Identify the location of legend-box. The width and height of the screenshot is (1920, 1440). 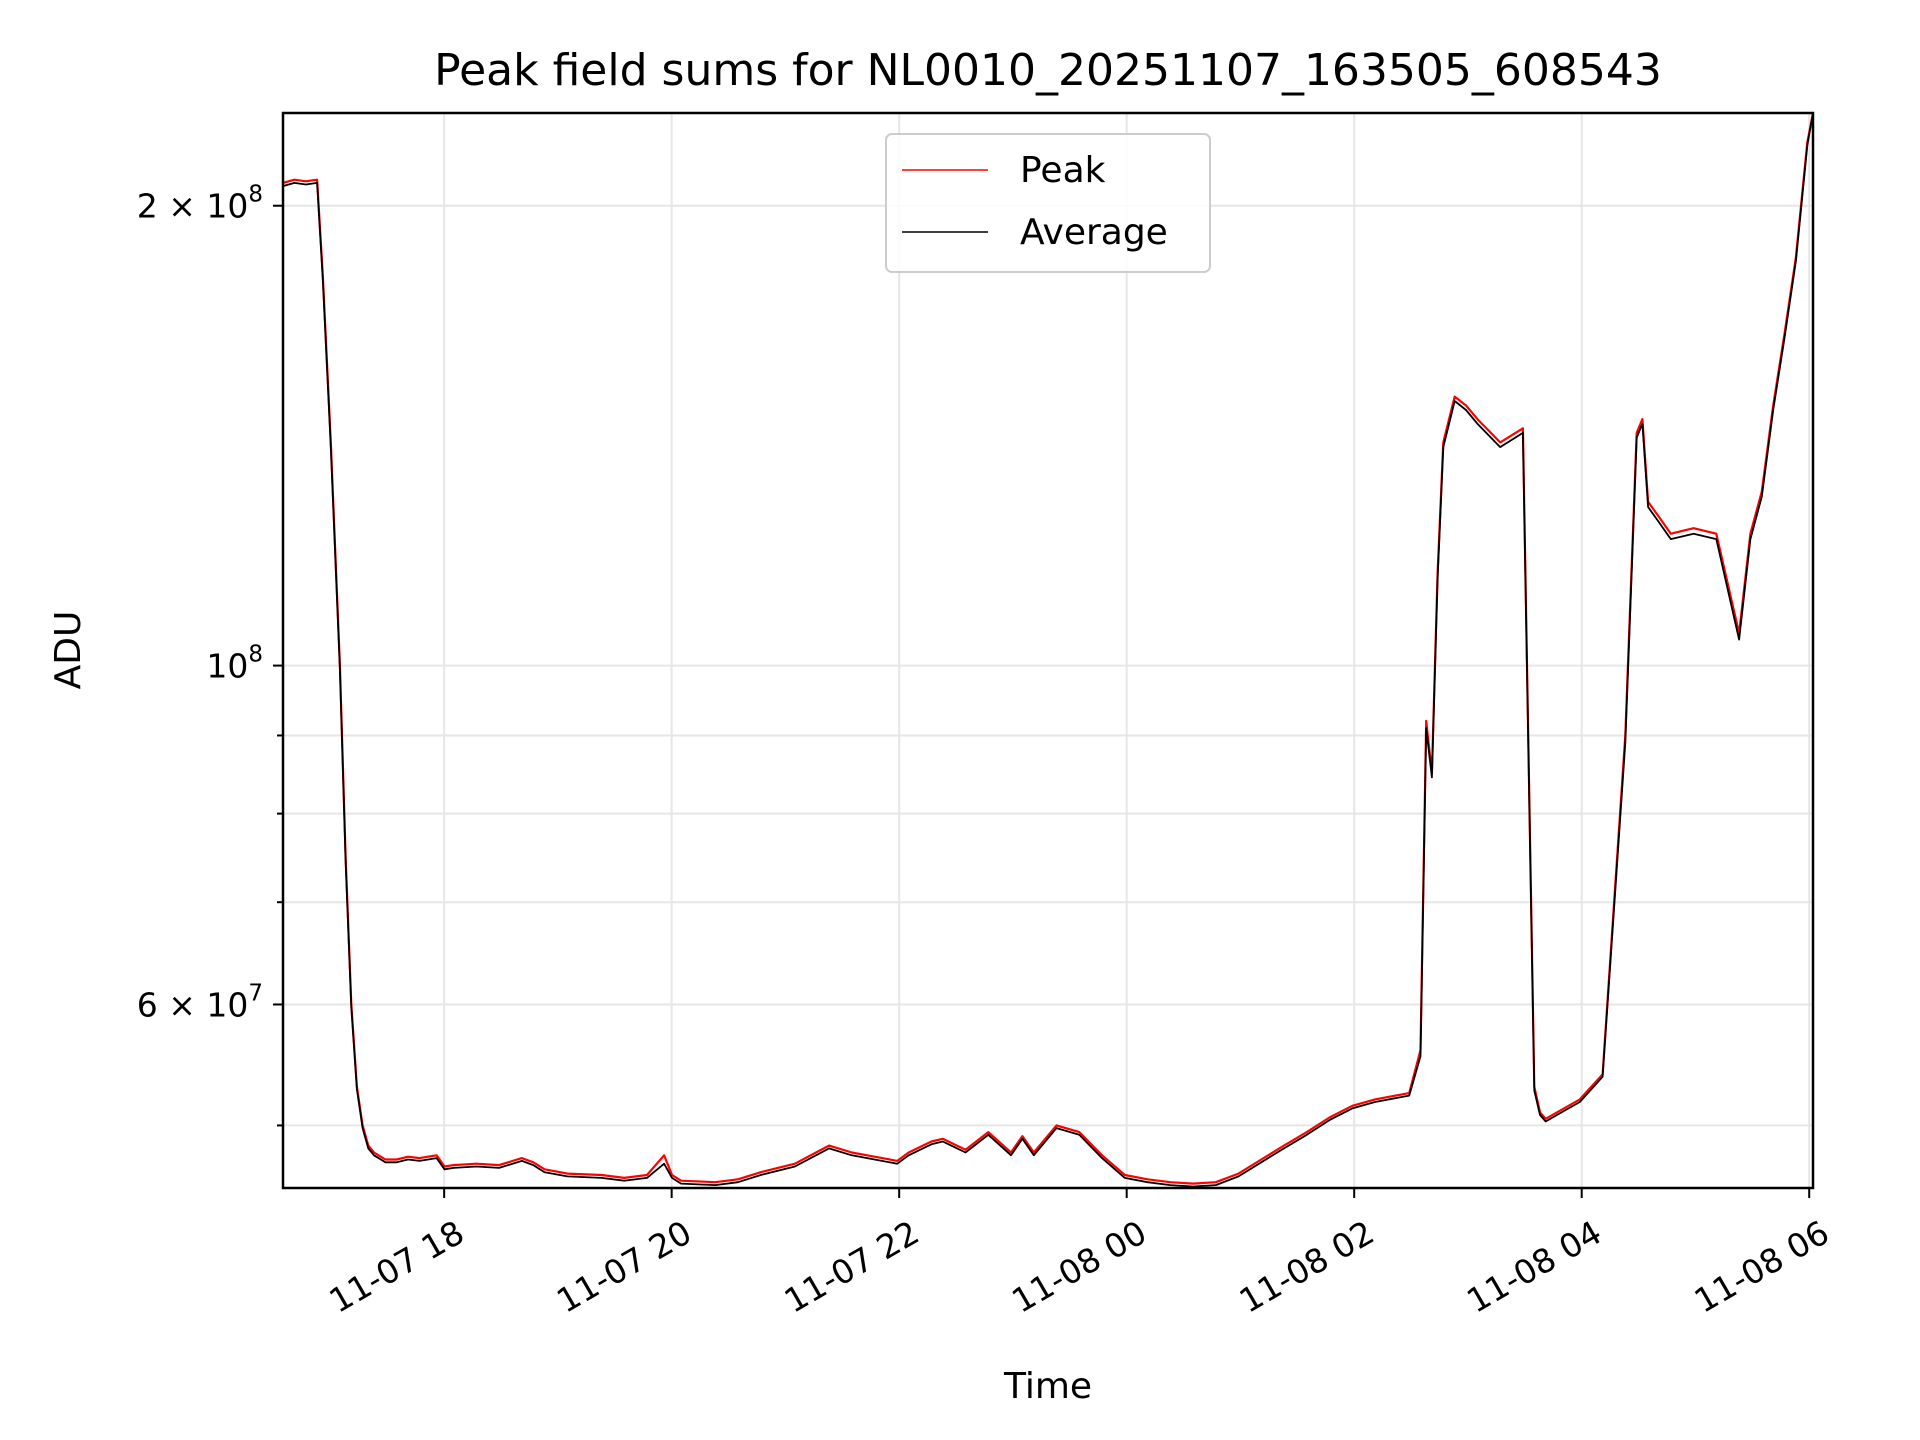
(1048, 203).